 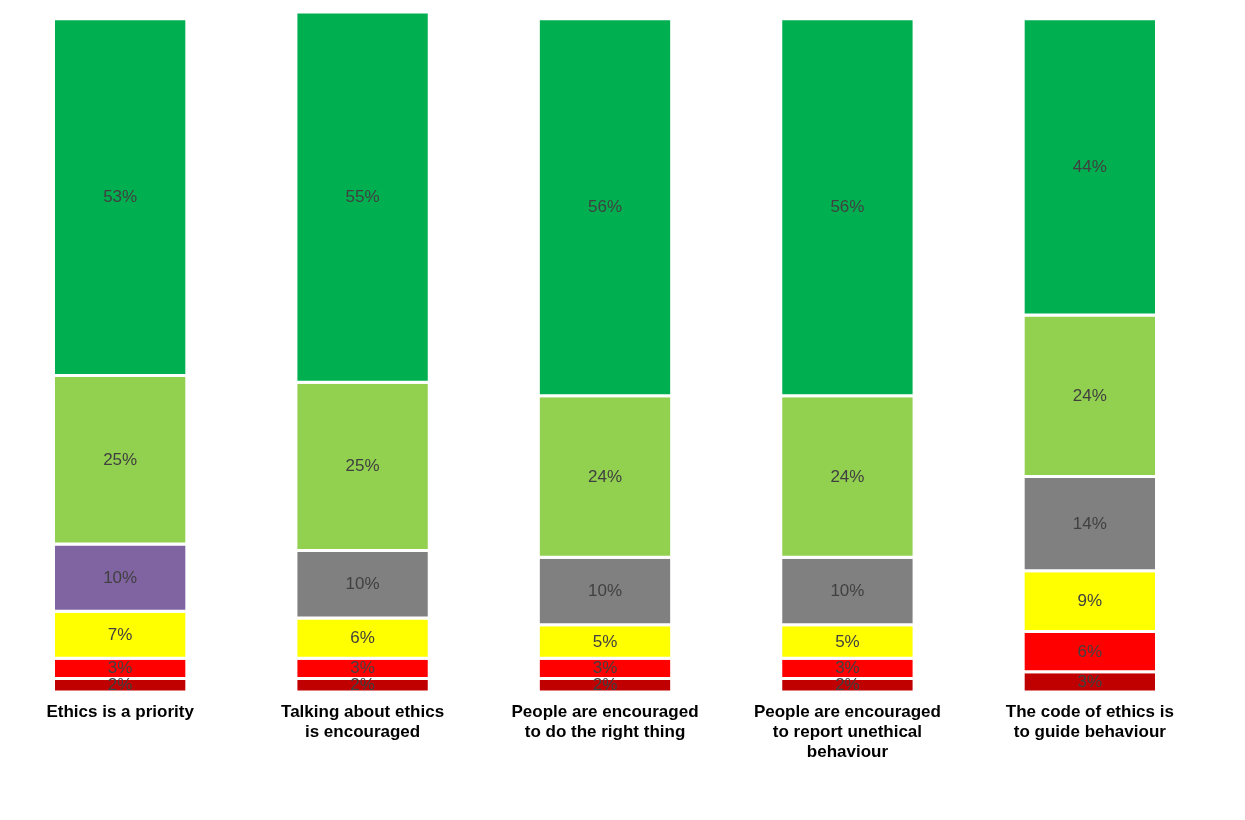 What do you see at coordinates (120, 711) in the screenshot?
I see `x-tick-label: Ethics is a priority` at bounding box center [120, 711].